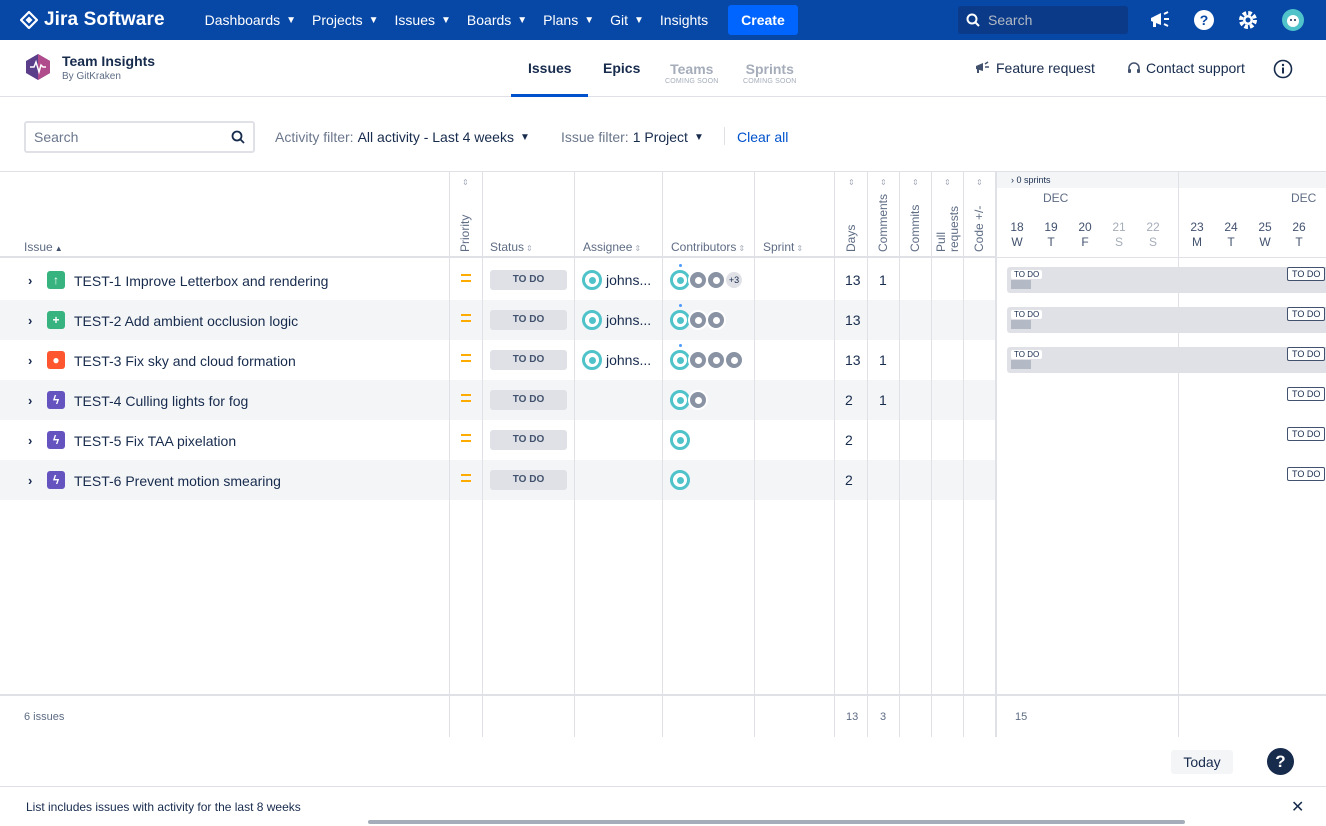 This screenshot has height=826, width=1326. Describe the element at coordinates (1043, 20) in the screenshot. I see `global-search-input: Search` at that location.